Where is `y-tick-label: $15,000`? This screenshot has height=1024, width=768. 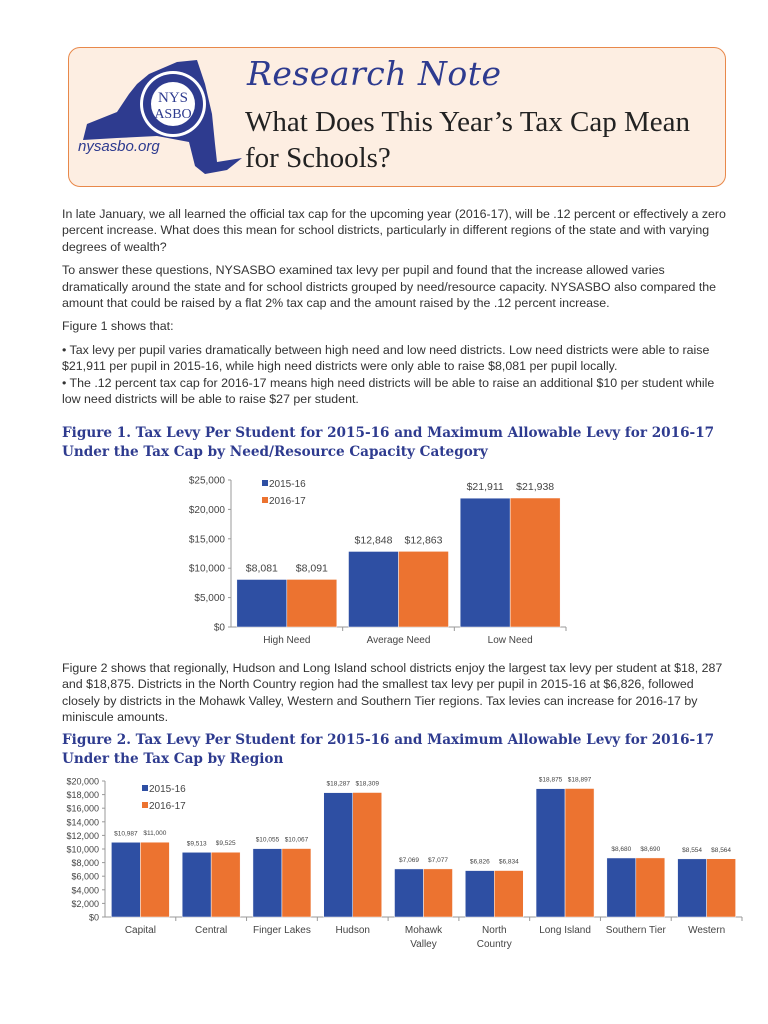 y-tick-label: $15,000 is located at coordinates (207, 539).